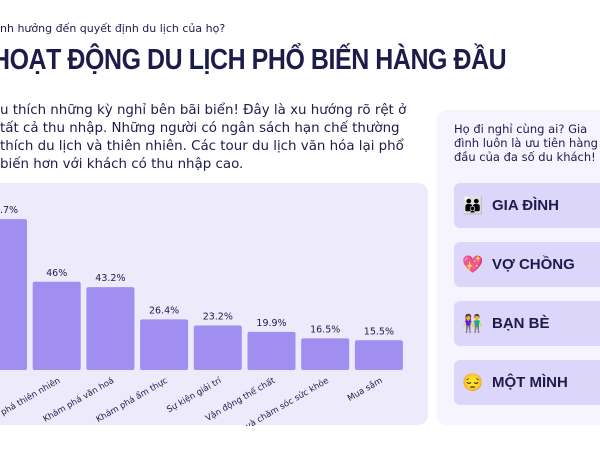 The height and width of the screenshot is (450, 600). I want to click on option-label: MỘT MÌNH, so click(530, 382).